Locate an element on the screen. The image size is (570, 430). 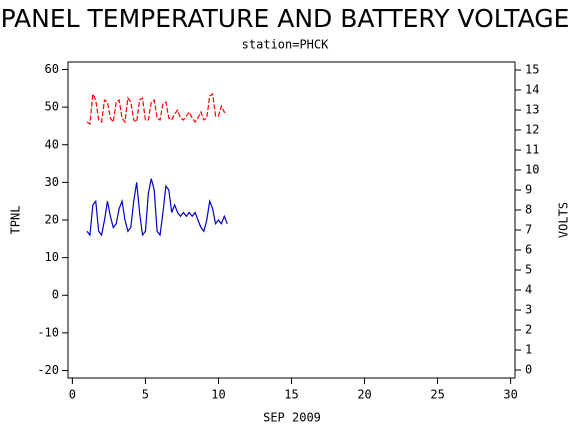
x-tick-label: 25 is located at coordinates (437, 395).